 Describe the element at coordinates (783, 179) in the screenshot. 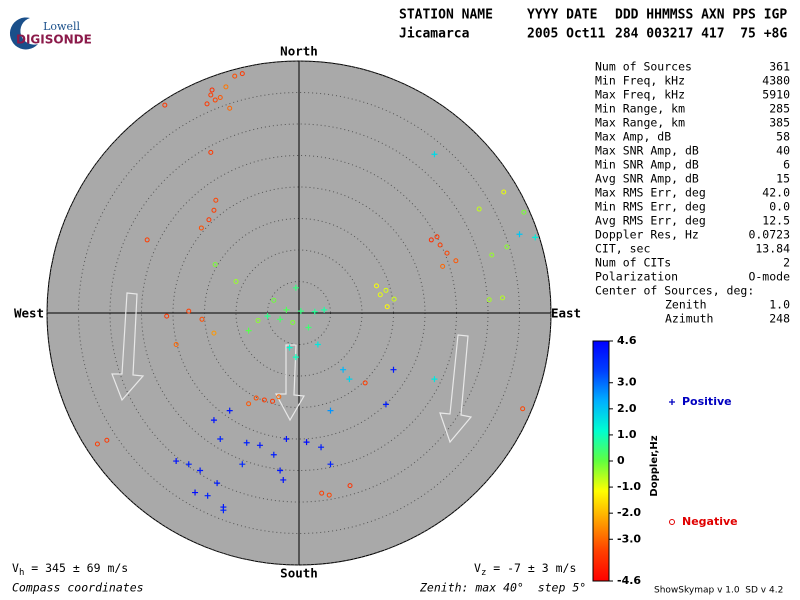

I see `stat-value: 15` at that location.